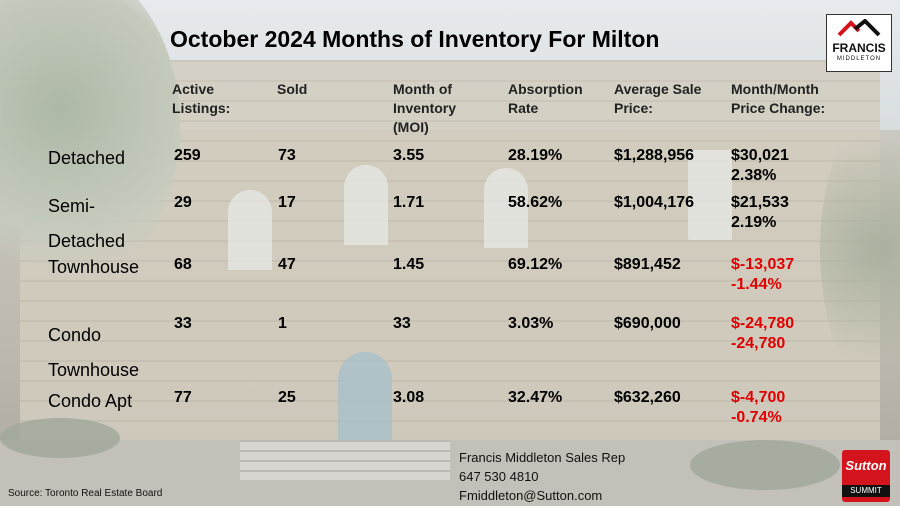  Describe the element at coordinates (201, 98) in the screenshot. I see `header-active-listings: Active Listings:` at that location.